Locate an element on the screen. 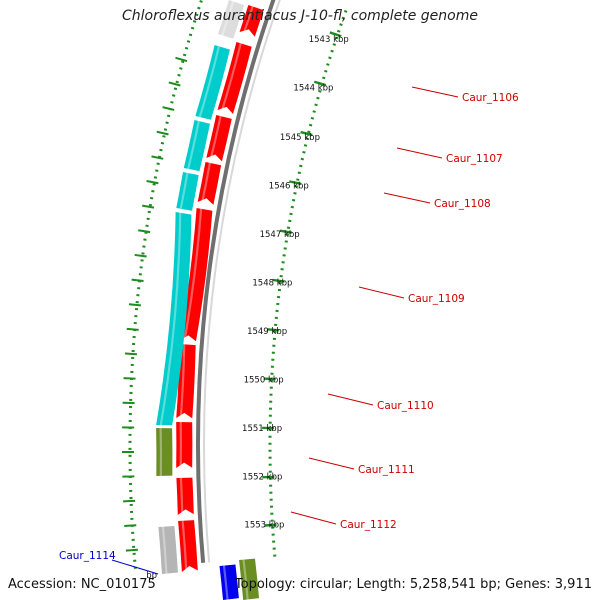 Image resolution: width=600 pixels, height=600 pixels. olive-feature-body is located at coordinates (164, 452).